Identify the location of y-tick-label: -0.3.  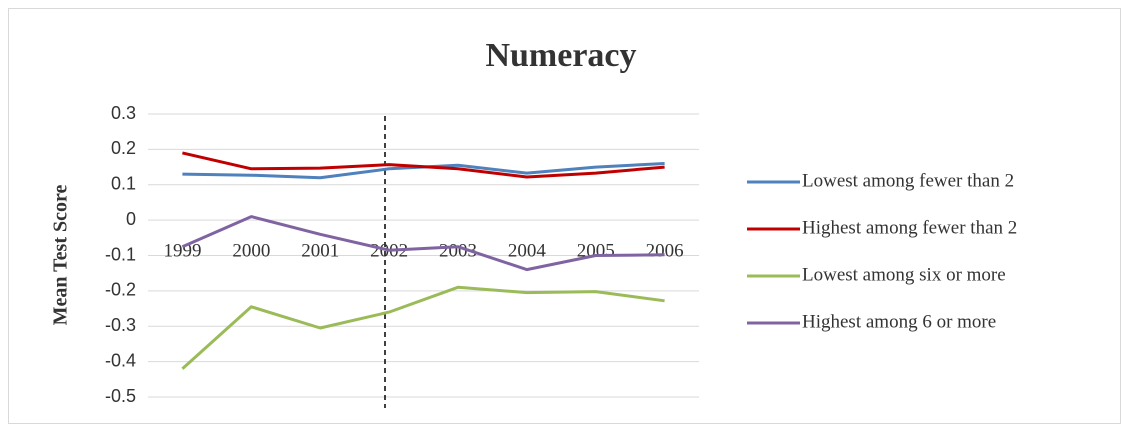
(120, 325).